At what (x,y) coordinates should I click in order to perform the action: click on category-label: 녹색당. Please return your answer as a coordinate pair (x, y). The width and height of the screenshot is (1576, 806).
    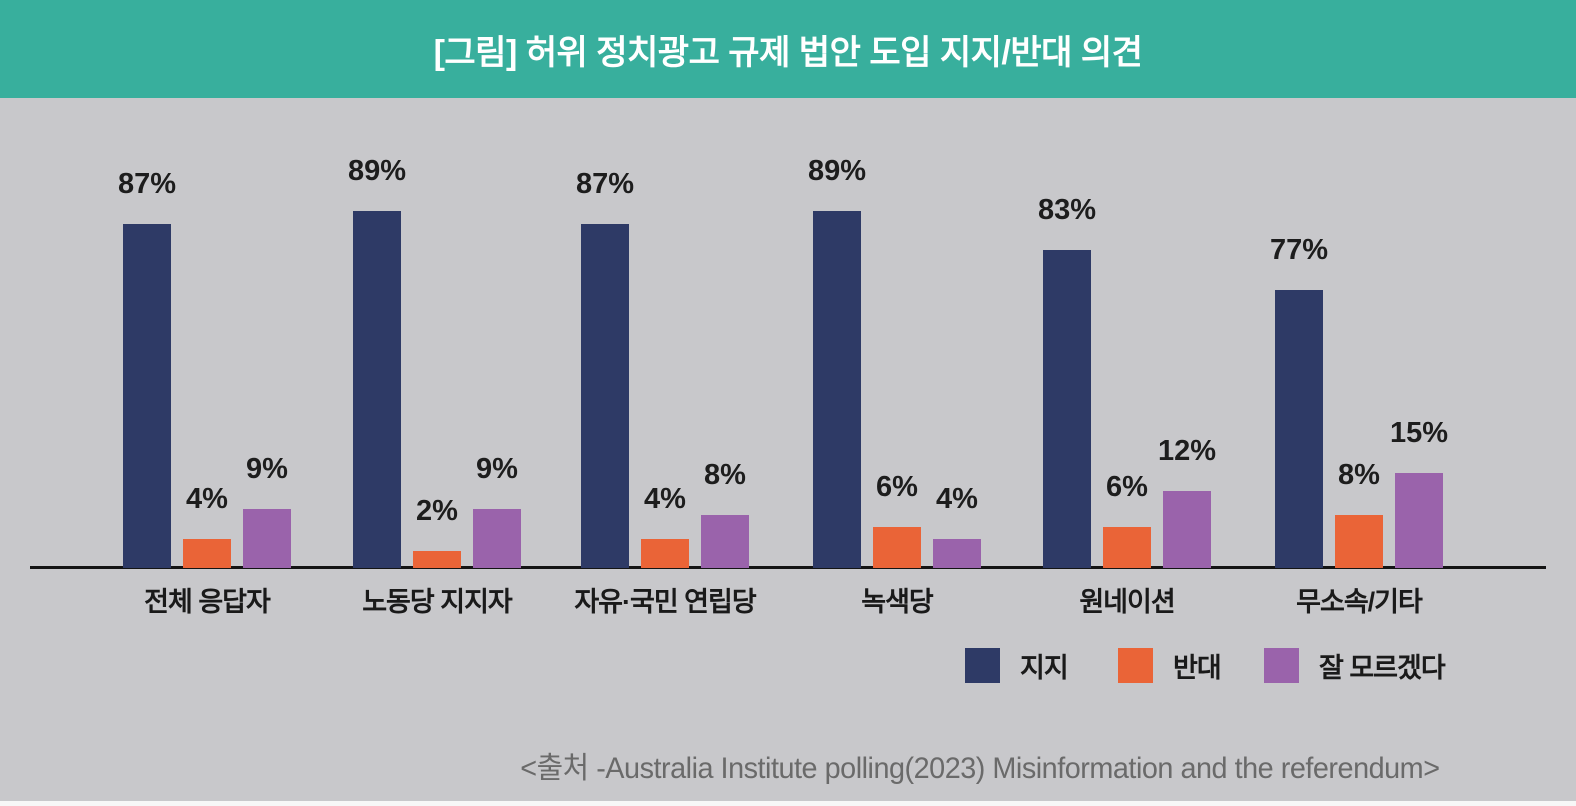
    Looking at the image, I should click on (897, 602).